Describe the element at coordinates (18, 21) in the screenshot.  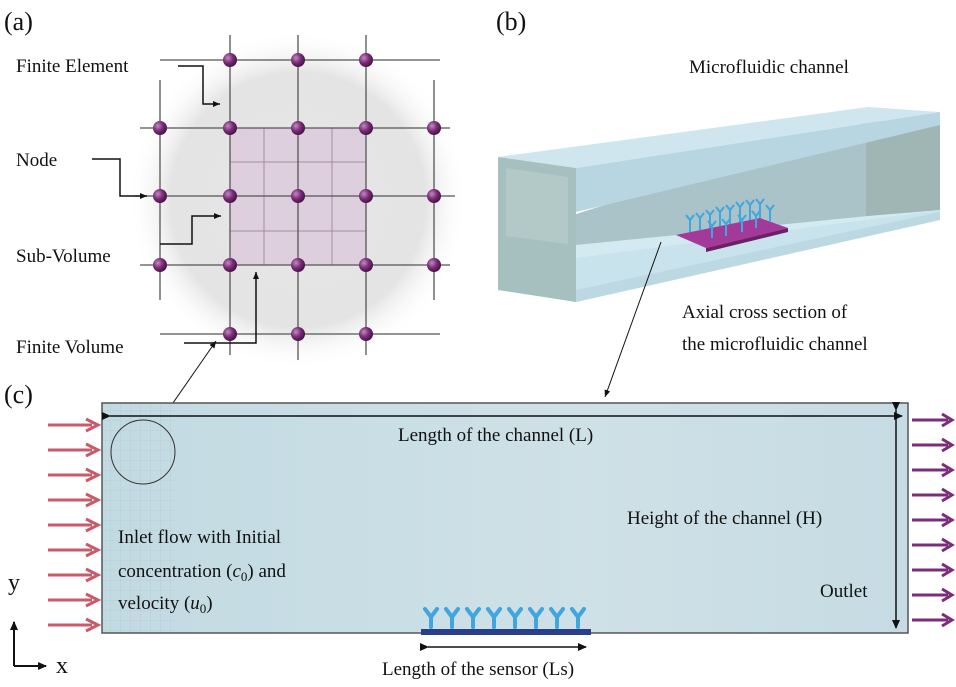
I see `panel-a-label: (a)` at that location.